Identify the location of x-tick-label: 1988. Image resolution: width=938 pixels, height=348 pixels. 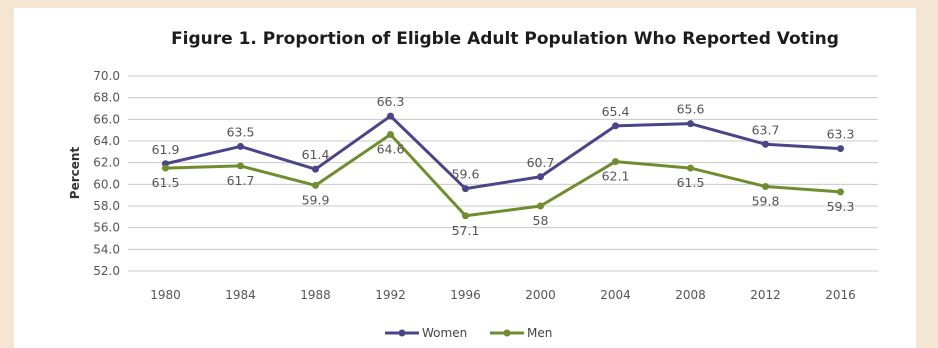
(315, 295).